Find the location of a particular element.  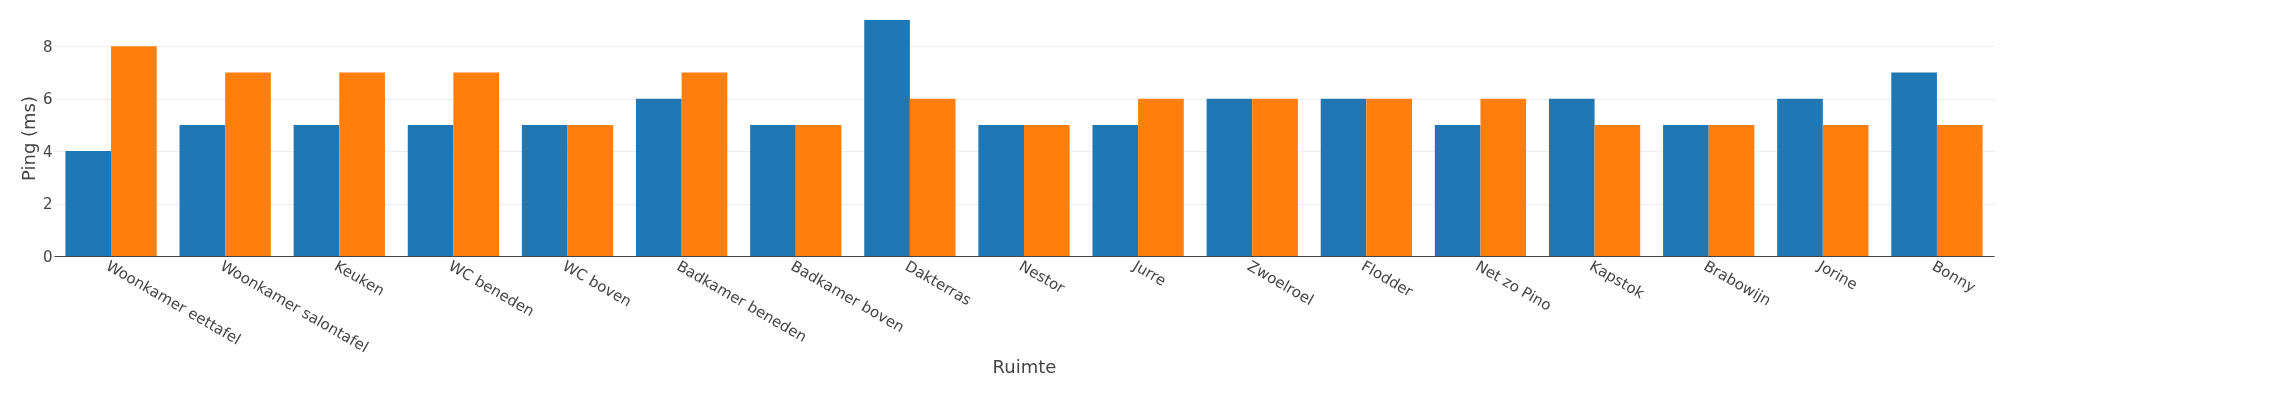

y-tick-label: 2 is located at coordinates (47, 204).